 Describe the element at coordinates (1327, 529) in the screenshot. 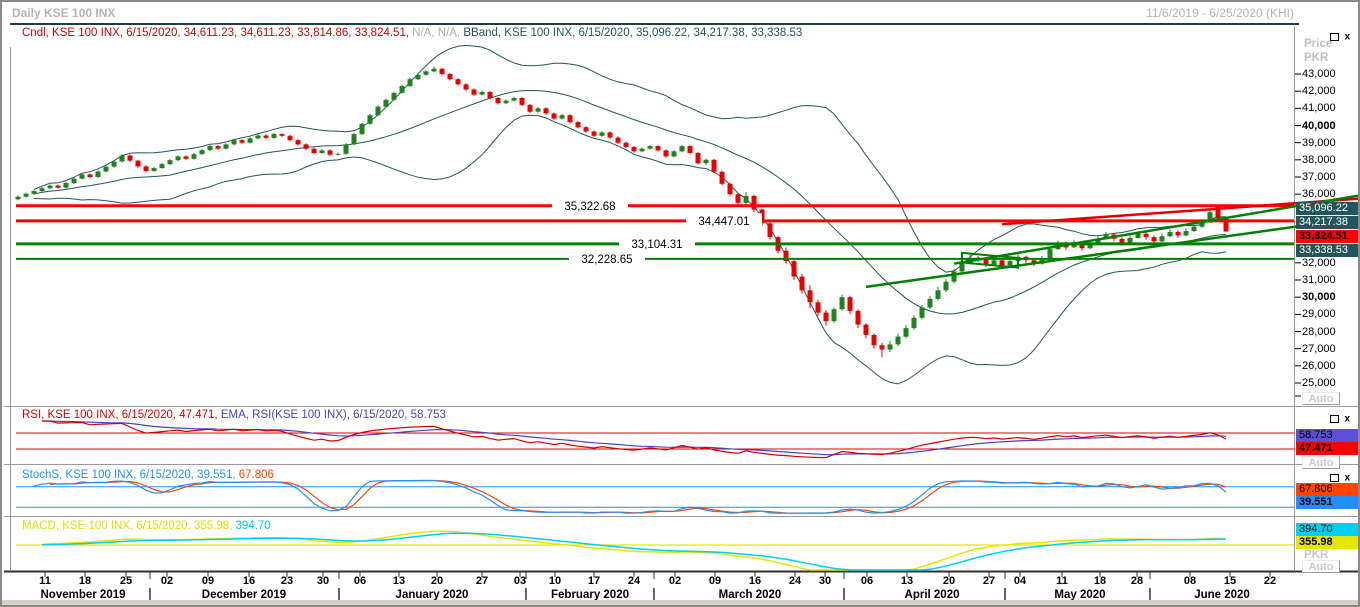

I see `macd-signal-tag: 394.70` at that location.